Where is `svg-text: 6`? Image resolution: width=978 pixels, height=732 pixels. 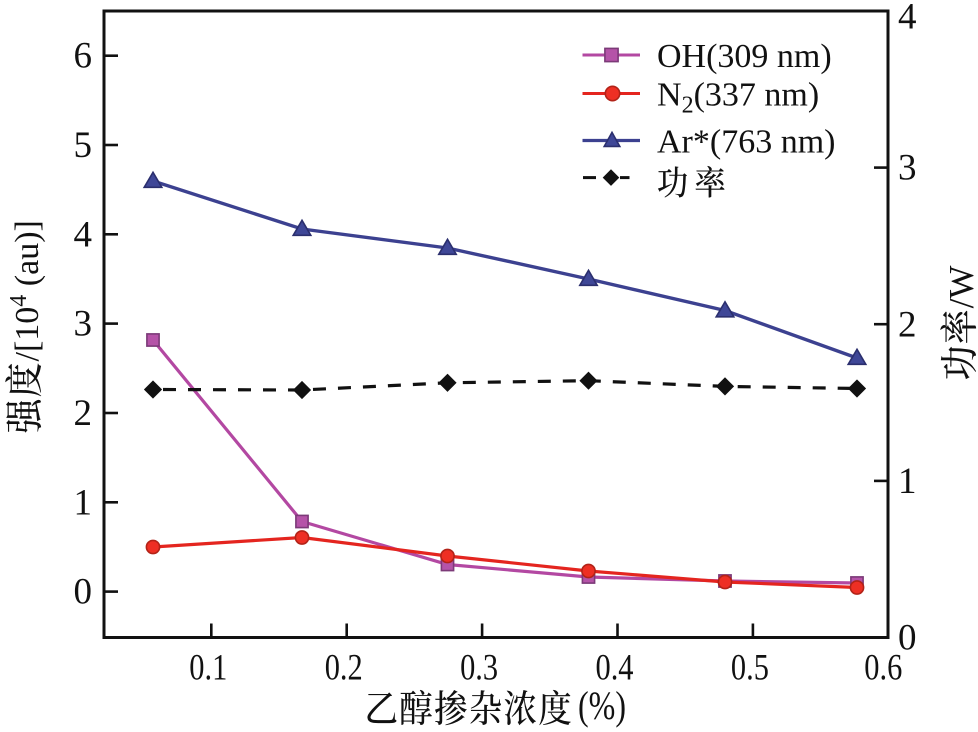 svg-text: 6 is located at coordinates (83, 56).